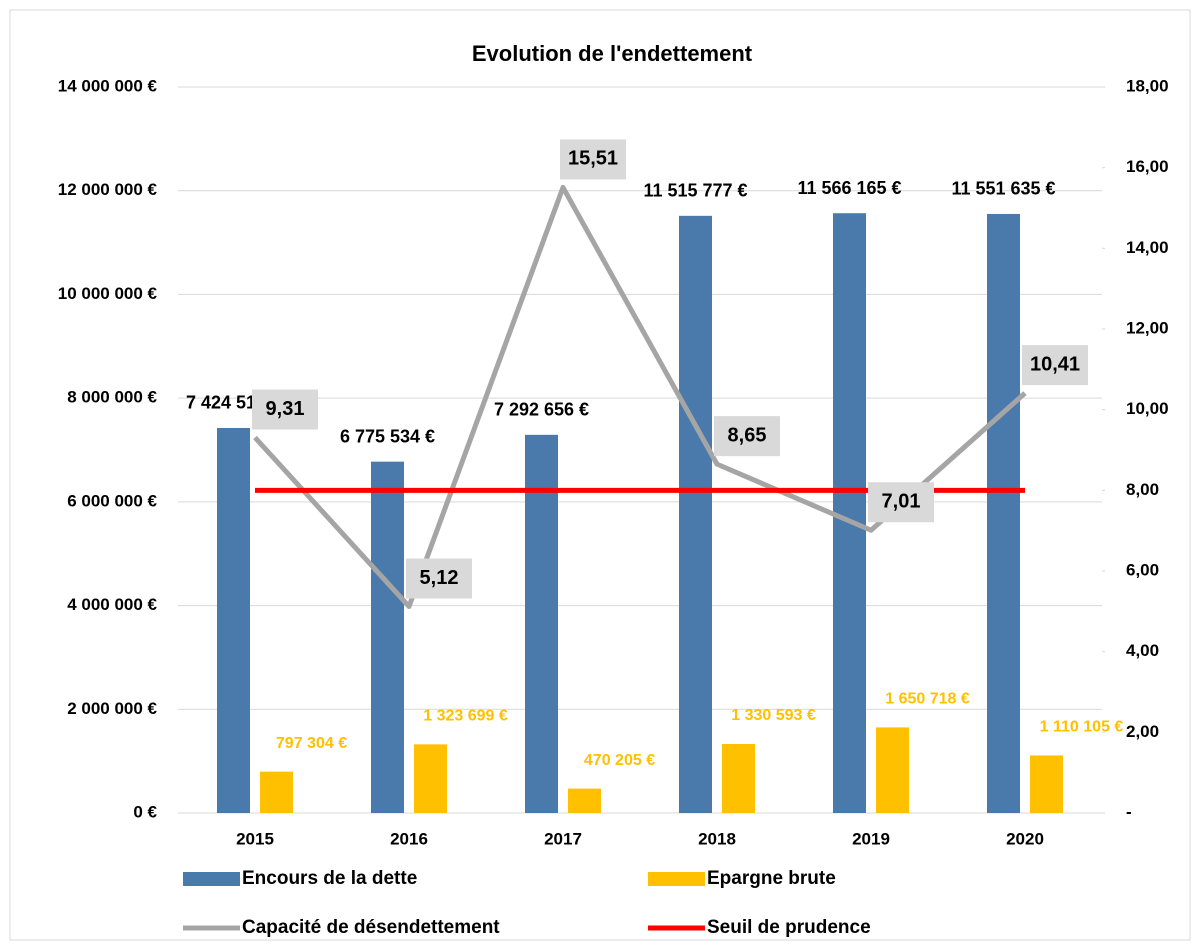 The image size is (1201, 950). What do you see at coordinates (409, 838) in the screenshot?
I see `x-tick-label: 2016` at bounding box center [409, 838].